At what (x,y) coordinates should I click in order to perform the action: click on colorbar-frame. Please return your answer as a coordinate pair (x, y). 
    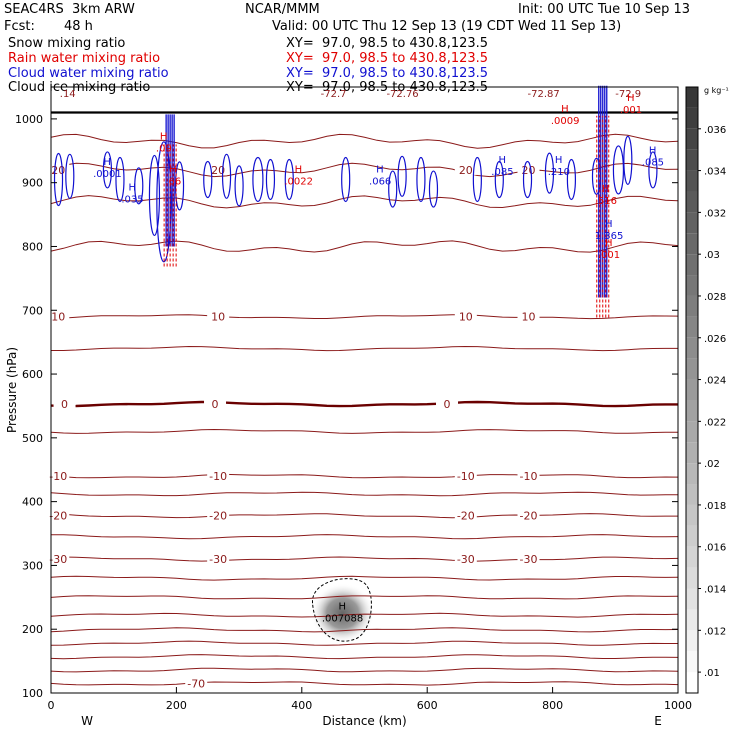
    Looking at the image, I should click on (692, 390).